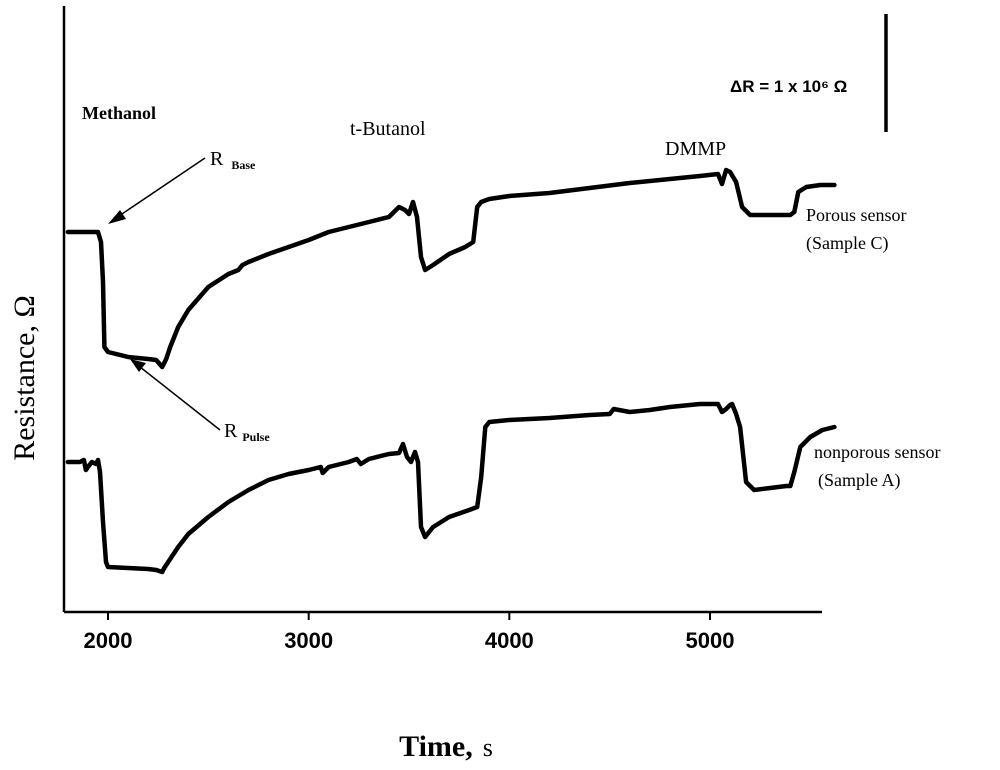 This screenshot has height=770, width=1000. What do you see at coordinates (243, 165) in the screenshot?
I see `annotation-r-base-sub: Base` at bounding box center [243, 165].